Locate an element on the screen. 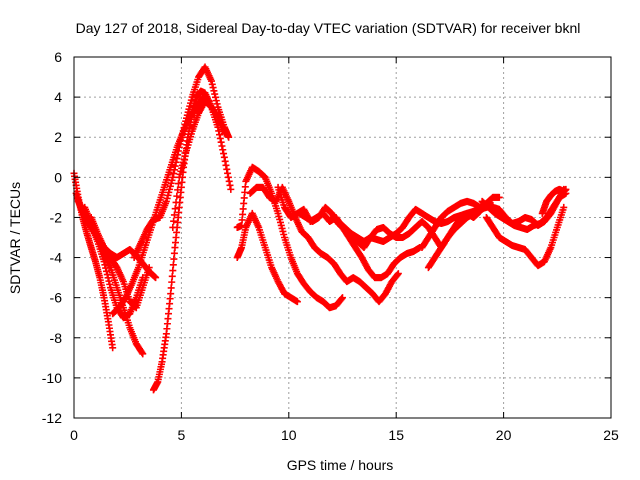  y-tick-label: -4 is located at coordinates (56, 258).